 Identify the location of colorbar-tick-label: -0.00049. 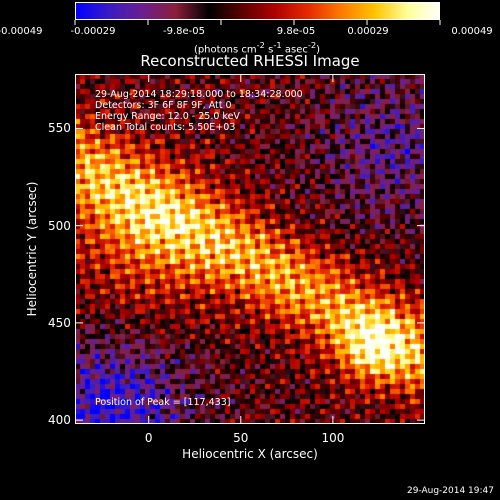
(21, 31).